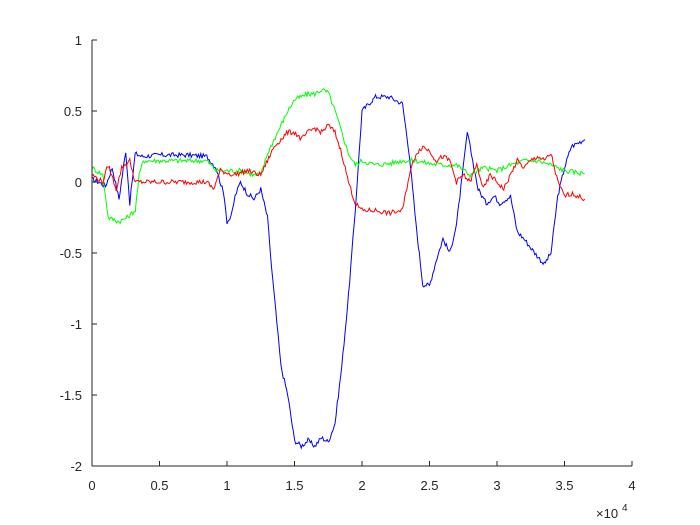  I want to click on x-tick-label: 2, so click(361, 485).